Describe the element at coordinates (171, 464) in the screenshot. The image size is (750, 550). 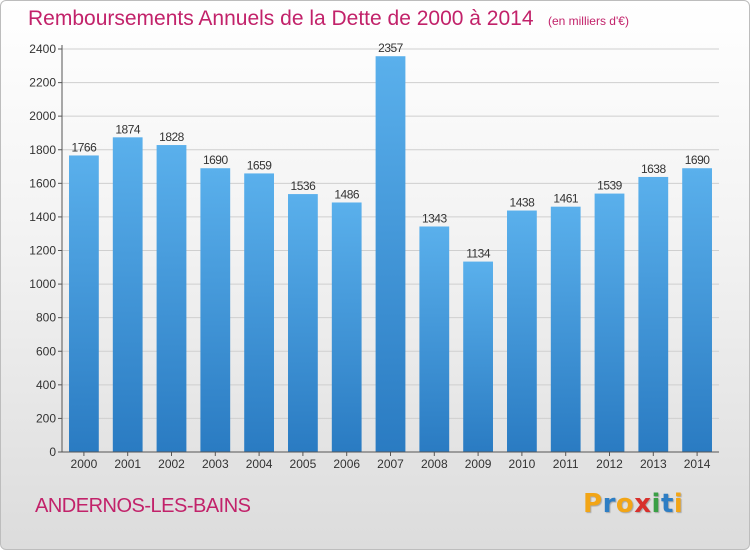
I see `x-tick-label: 2002` at that location.